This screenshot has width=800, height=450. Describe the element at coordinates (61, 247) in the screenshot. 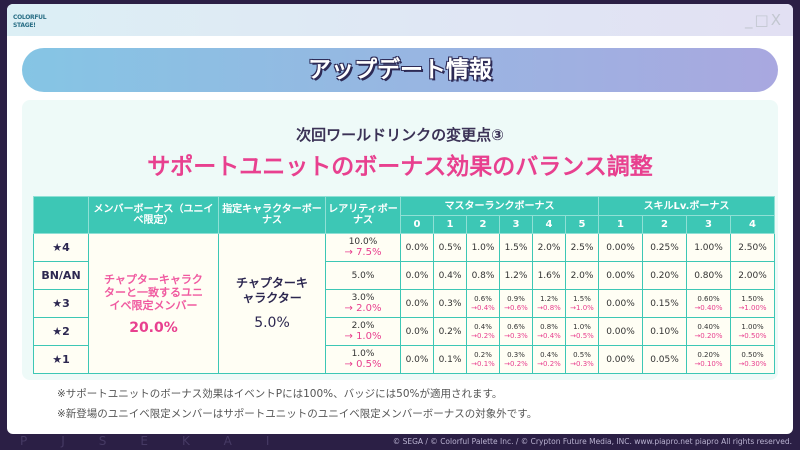

I see `row-label: ★4` at that location.